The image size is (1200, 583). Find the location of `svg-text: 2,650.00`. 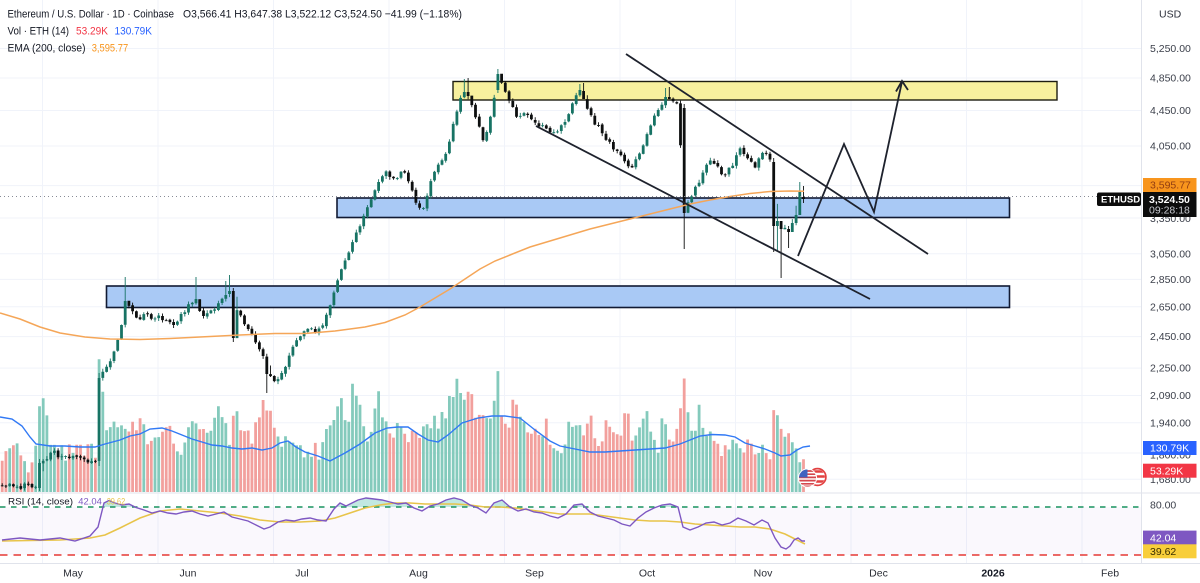

svg-text: 2,650.00 is located at coordinates (1170, 307).